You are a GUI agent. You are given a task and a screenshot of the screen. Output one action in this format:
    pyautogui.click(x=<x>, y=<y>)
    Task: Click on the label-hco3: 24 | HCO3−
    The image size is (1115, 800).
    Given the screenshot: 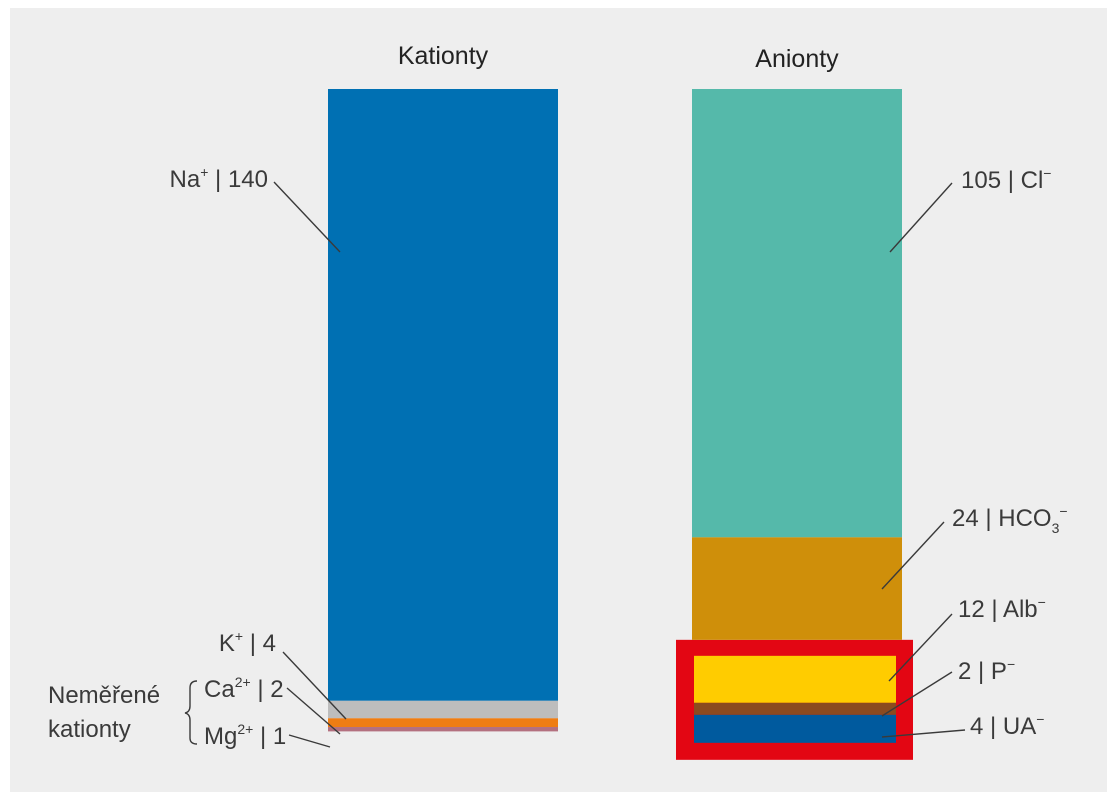 What is the action you would take?
    pyautogui.click(x=1010, y=519)
    